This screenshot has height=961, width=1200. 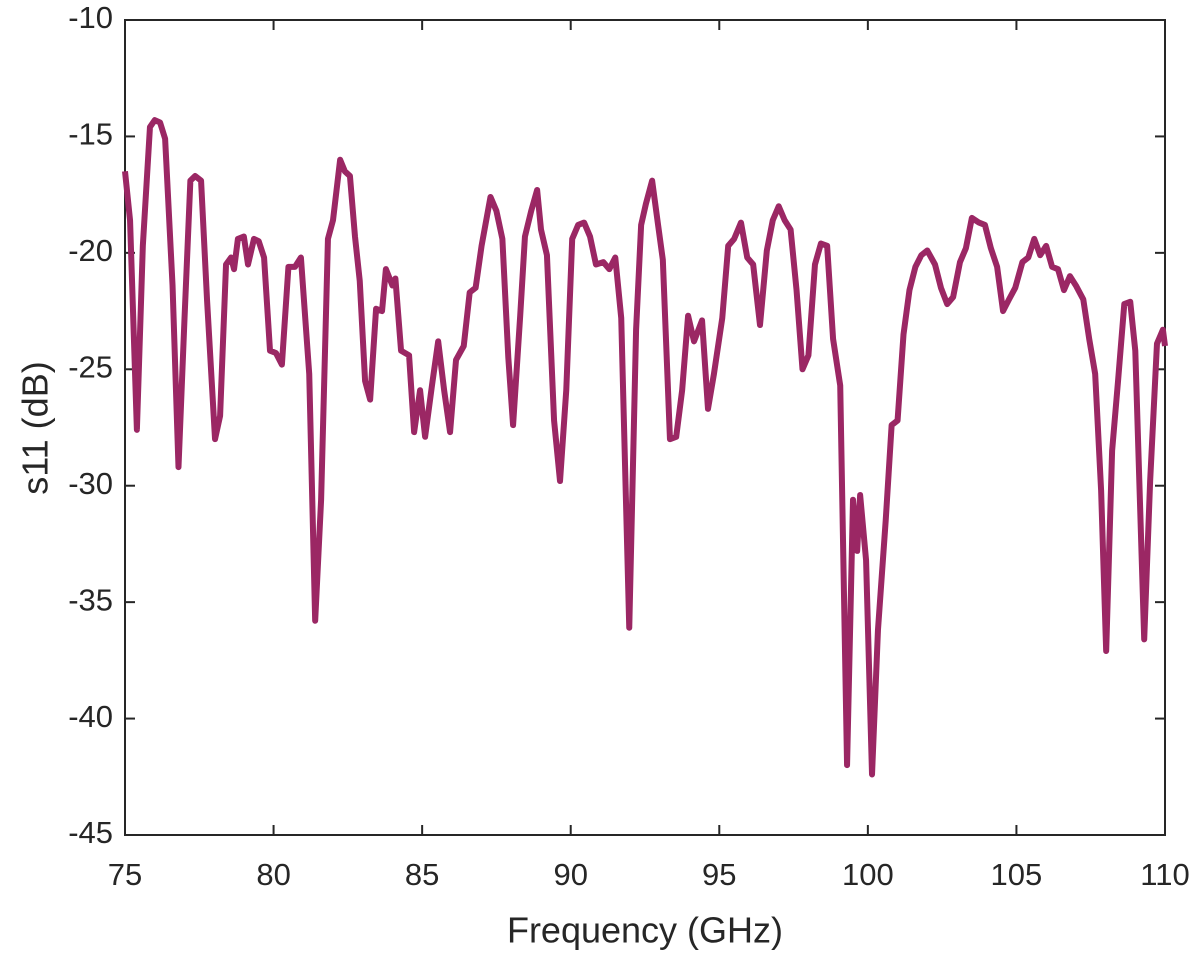 What do you see at coordinates (570, 874) in the screenshot?
I see `x-tick-label: 90` at bounding box center [570, 874].